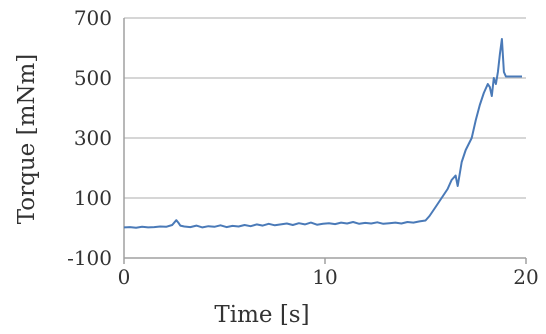  Describe the element at coordinates (324, 277) in the screenshot. I see `x-tick-label: 10` at that location.